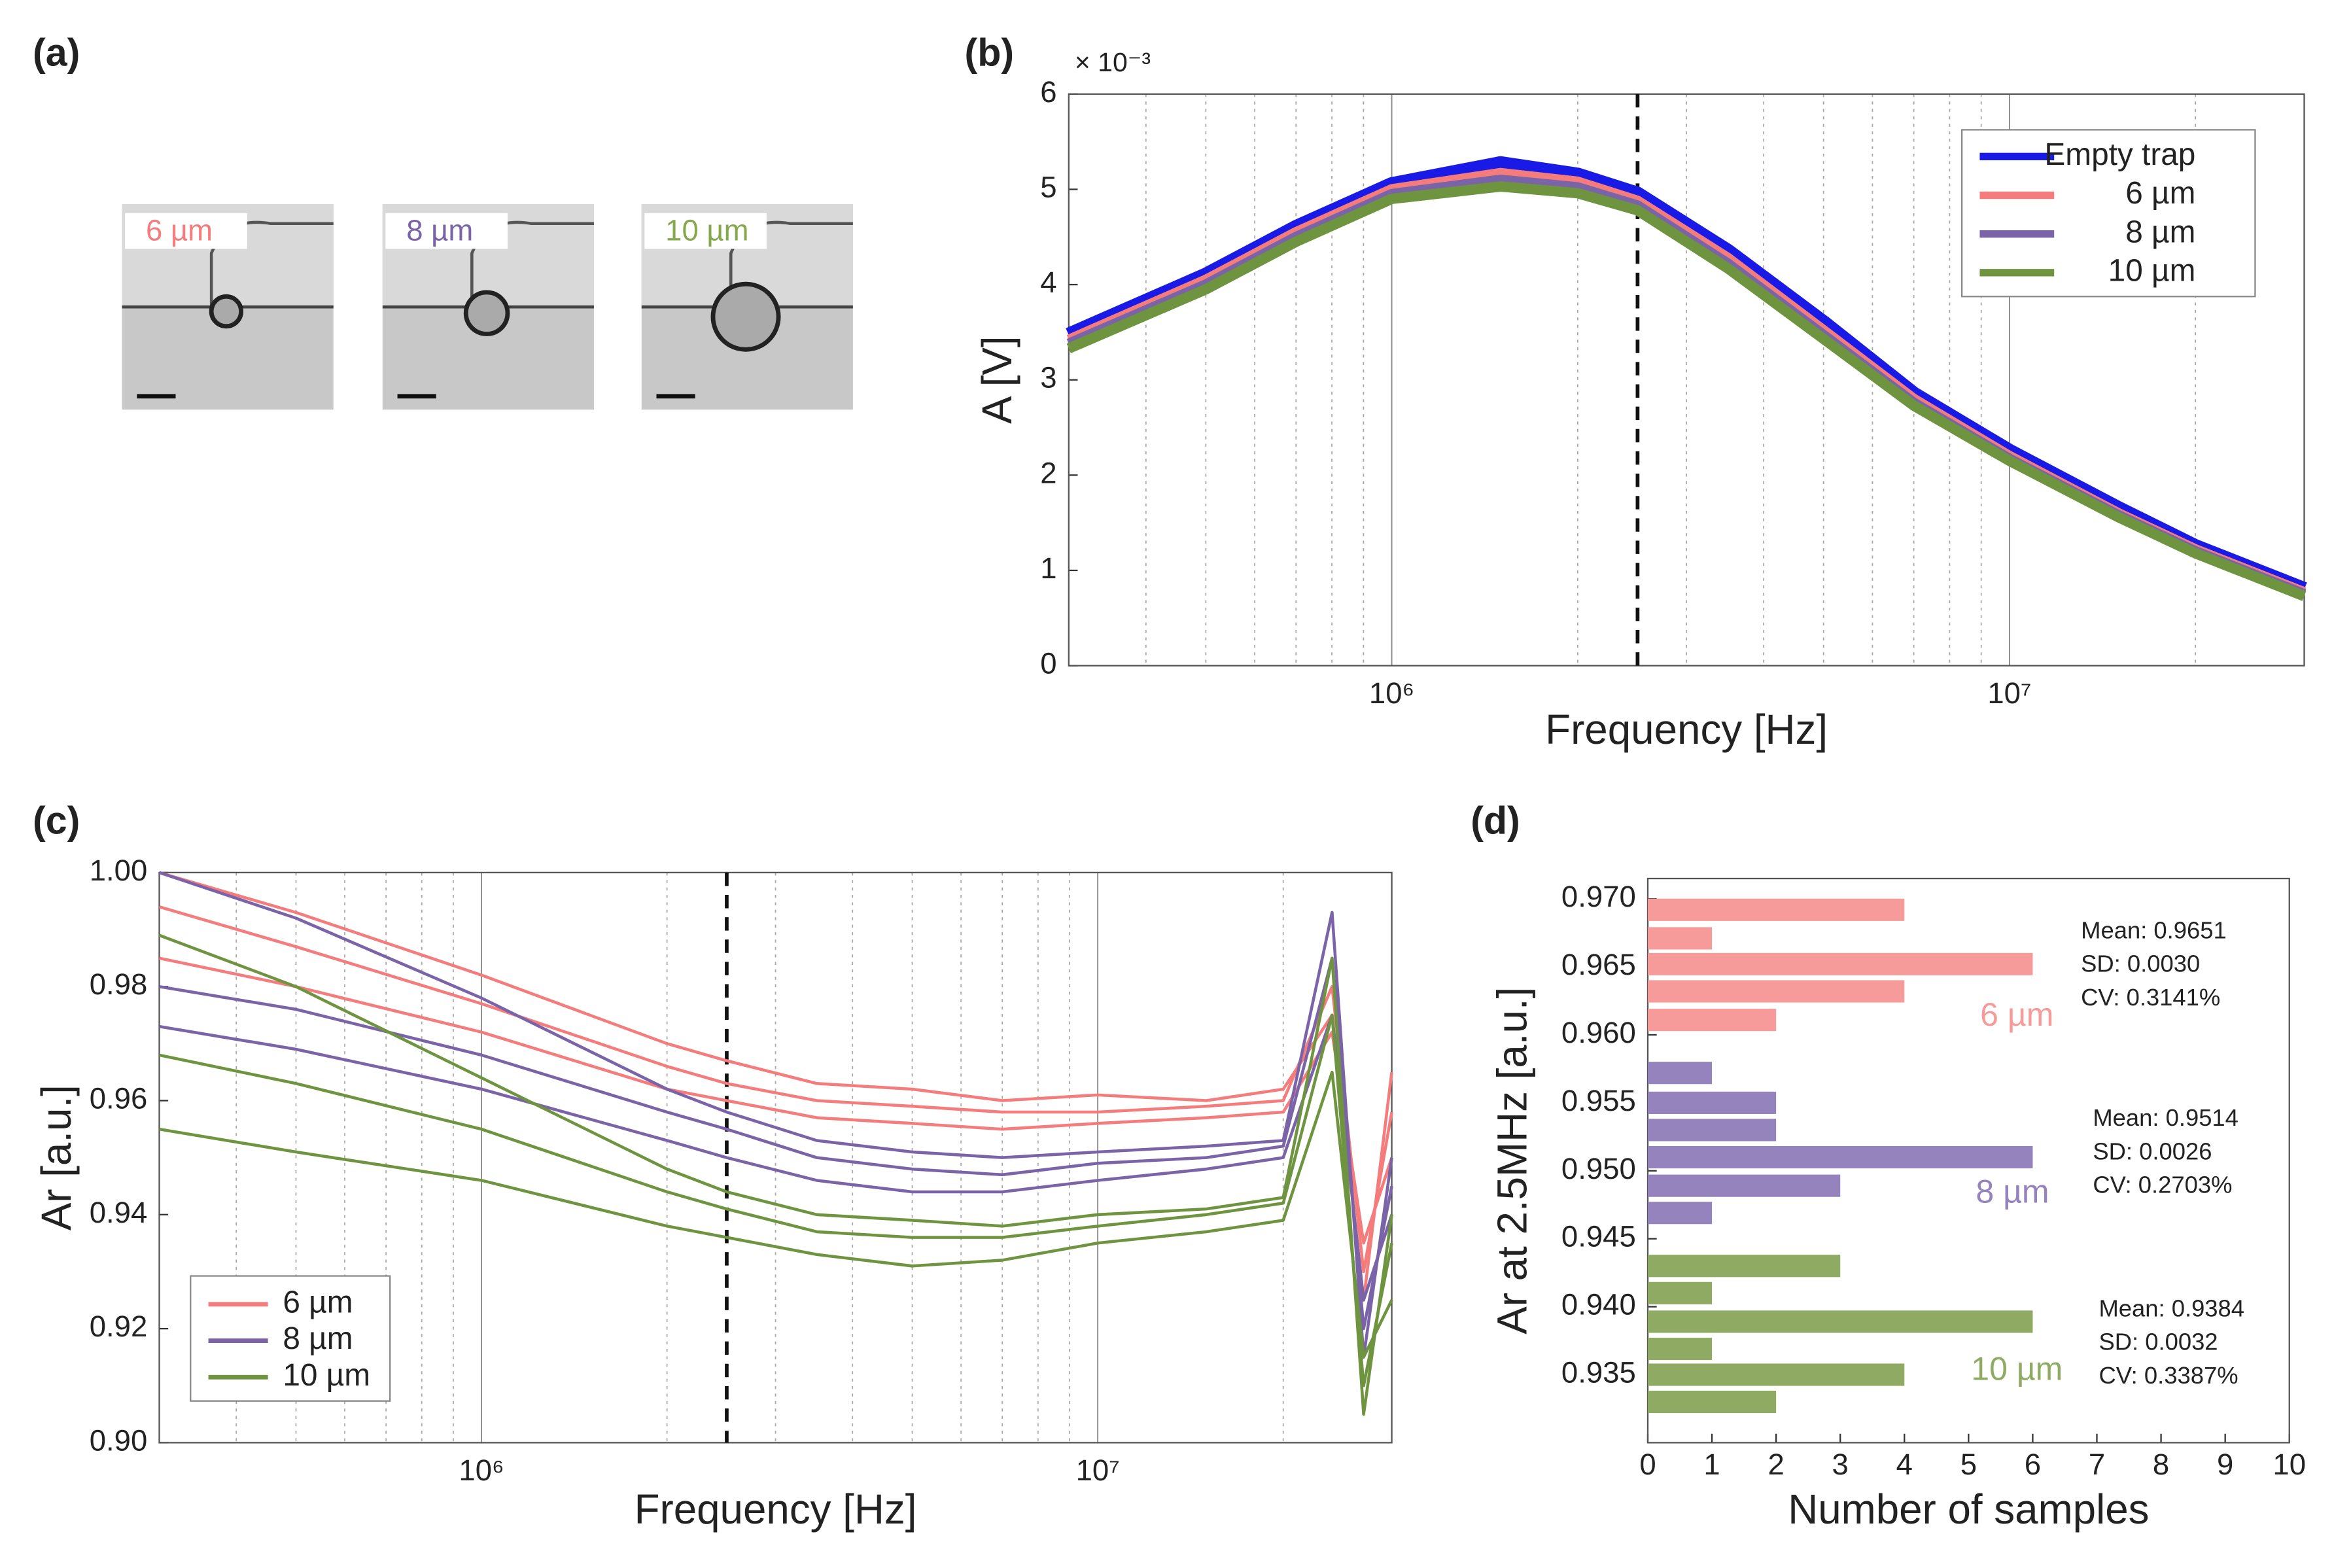 This screenshot has height=1568, width=2334. What do you see at coordinates (2152, 1151) in the screenshot?
I see `annotation: SD: 0.0026` at bounding box center [2152, 1151].